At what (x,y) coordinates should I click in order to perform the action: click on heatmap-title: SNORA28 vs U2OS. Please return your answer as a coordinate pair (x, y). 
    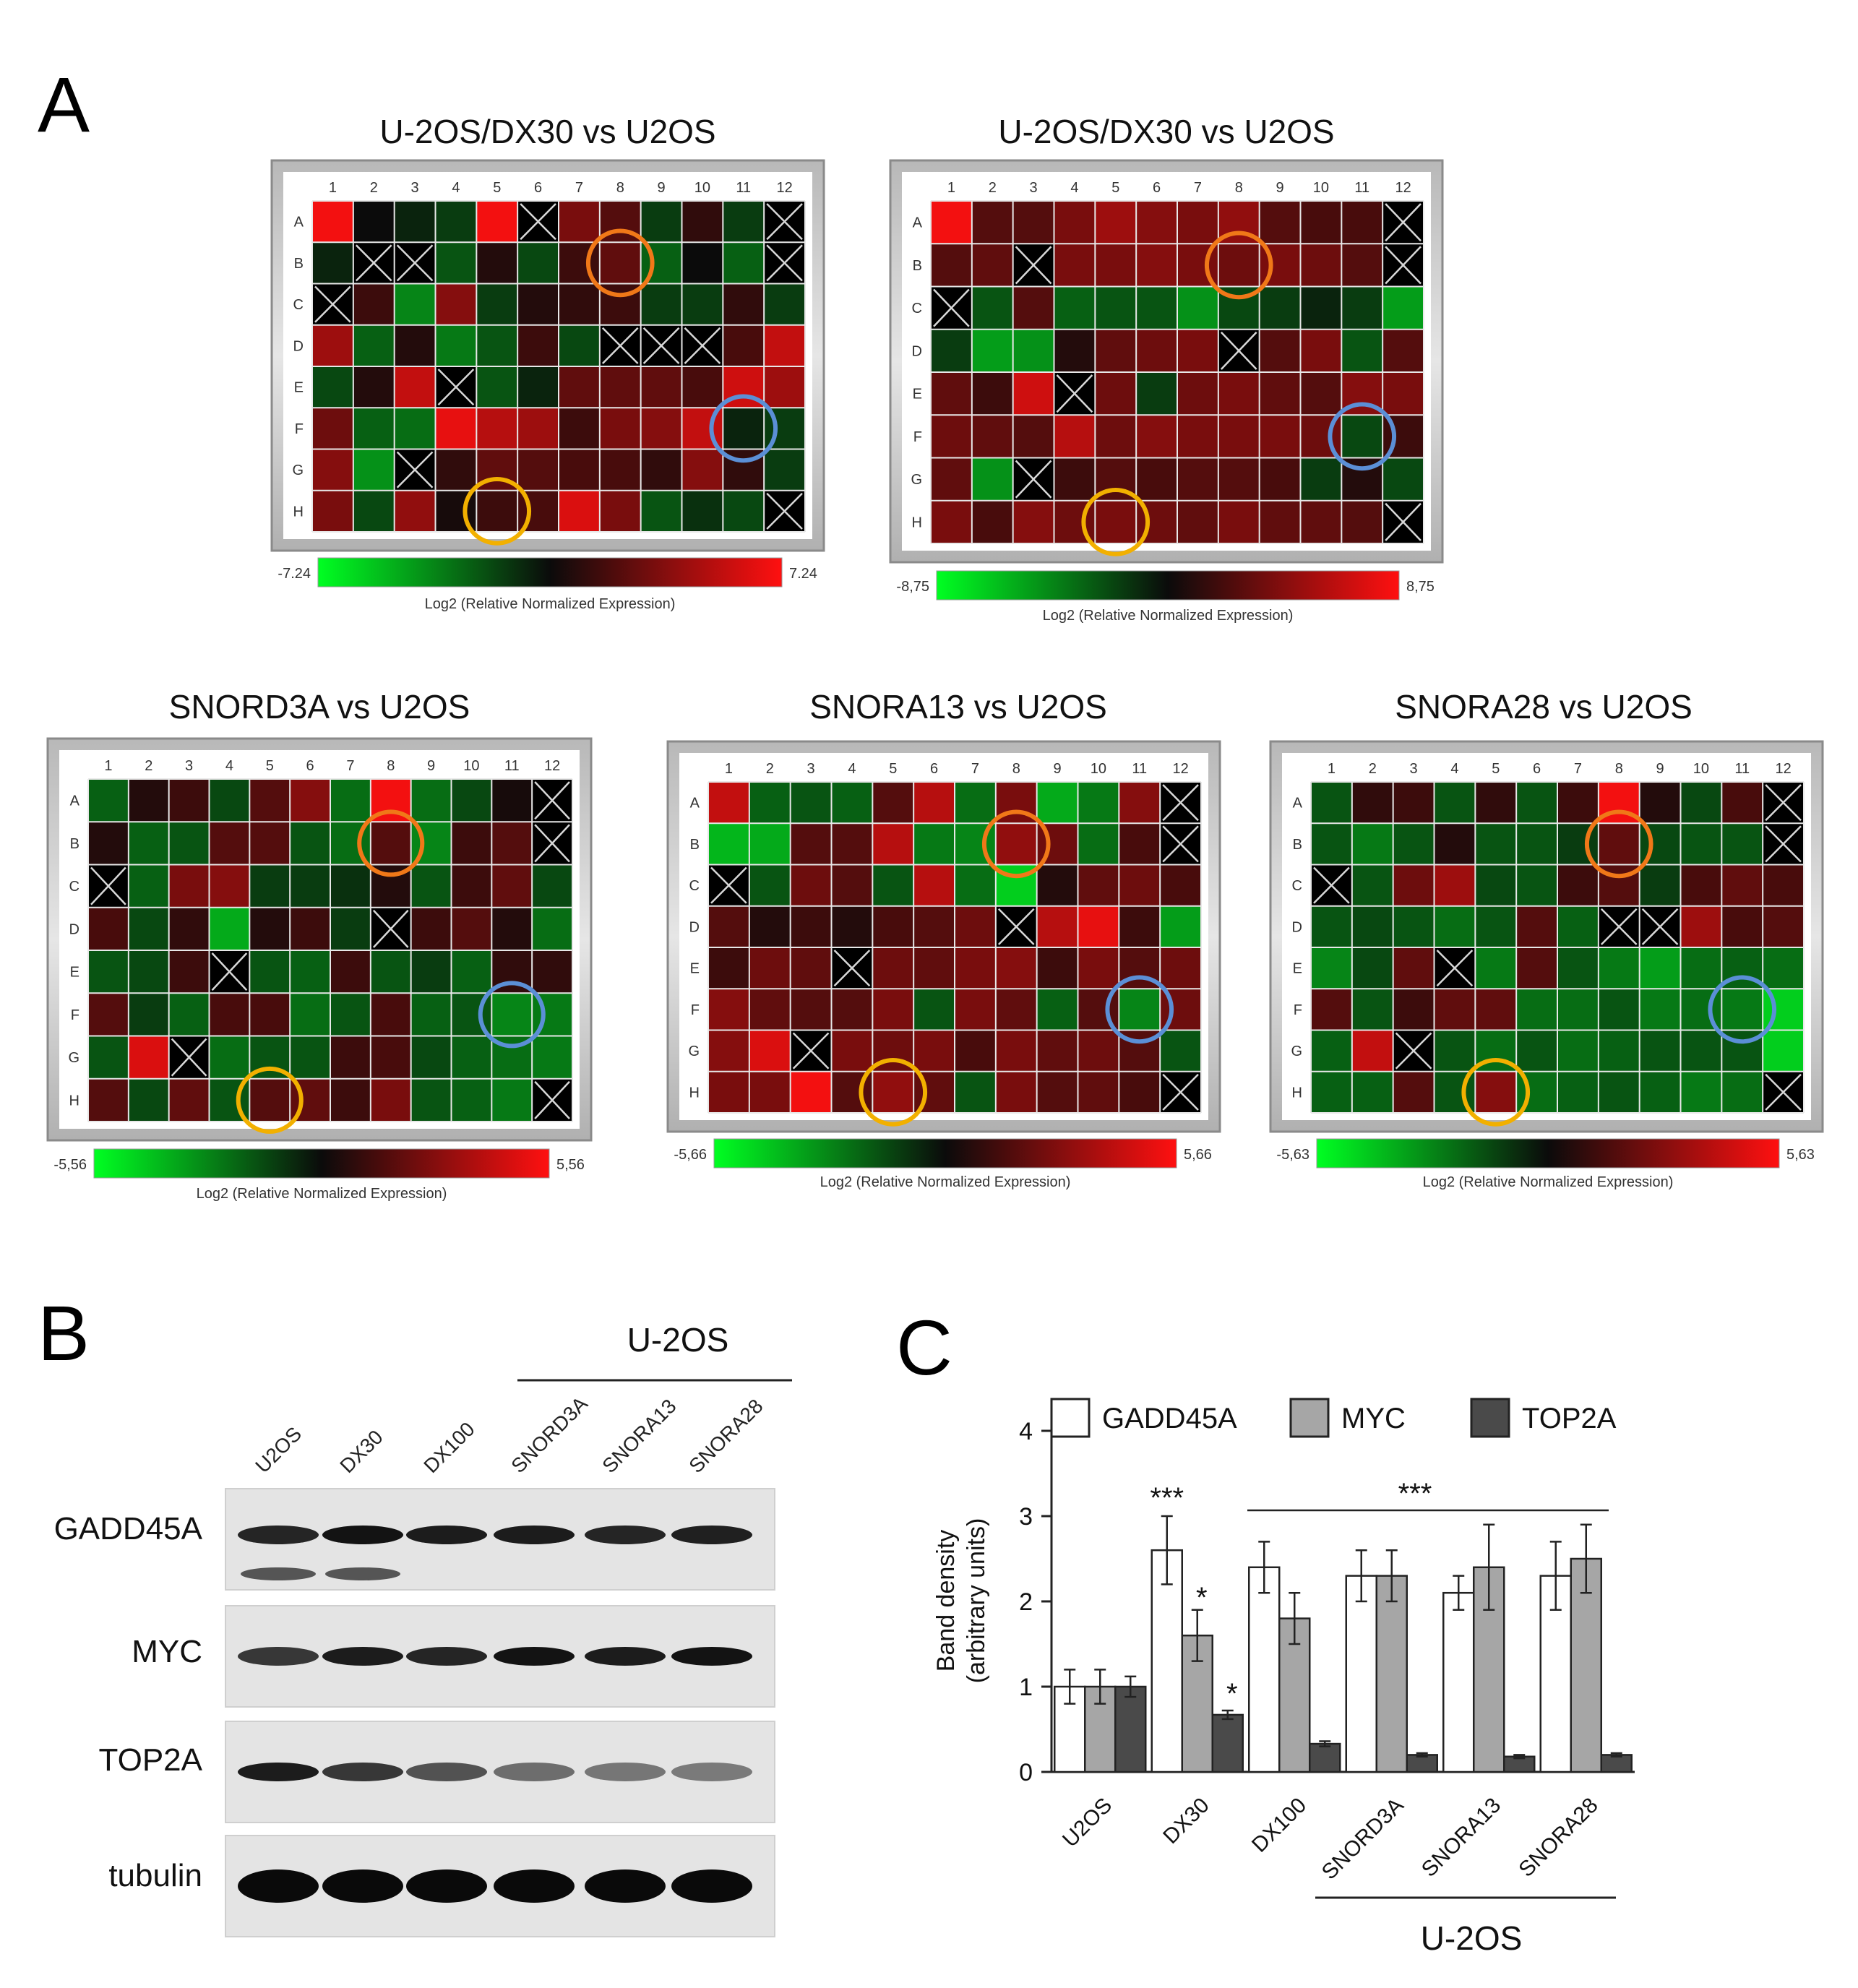
    Looking at the image, I should click on (1544, 707).